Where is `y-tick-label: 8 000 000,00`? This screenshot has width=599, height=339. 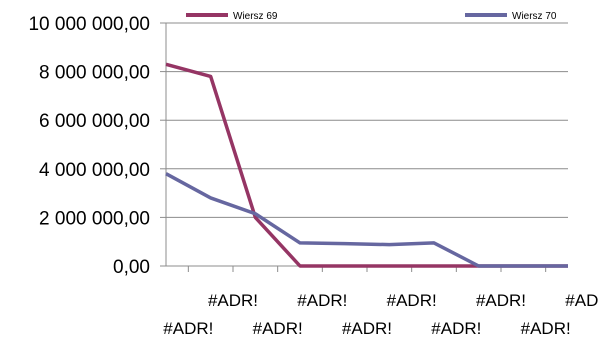 y-tick-label: 8 000 000,00 is located at coordinates (94, 73).